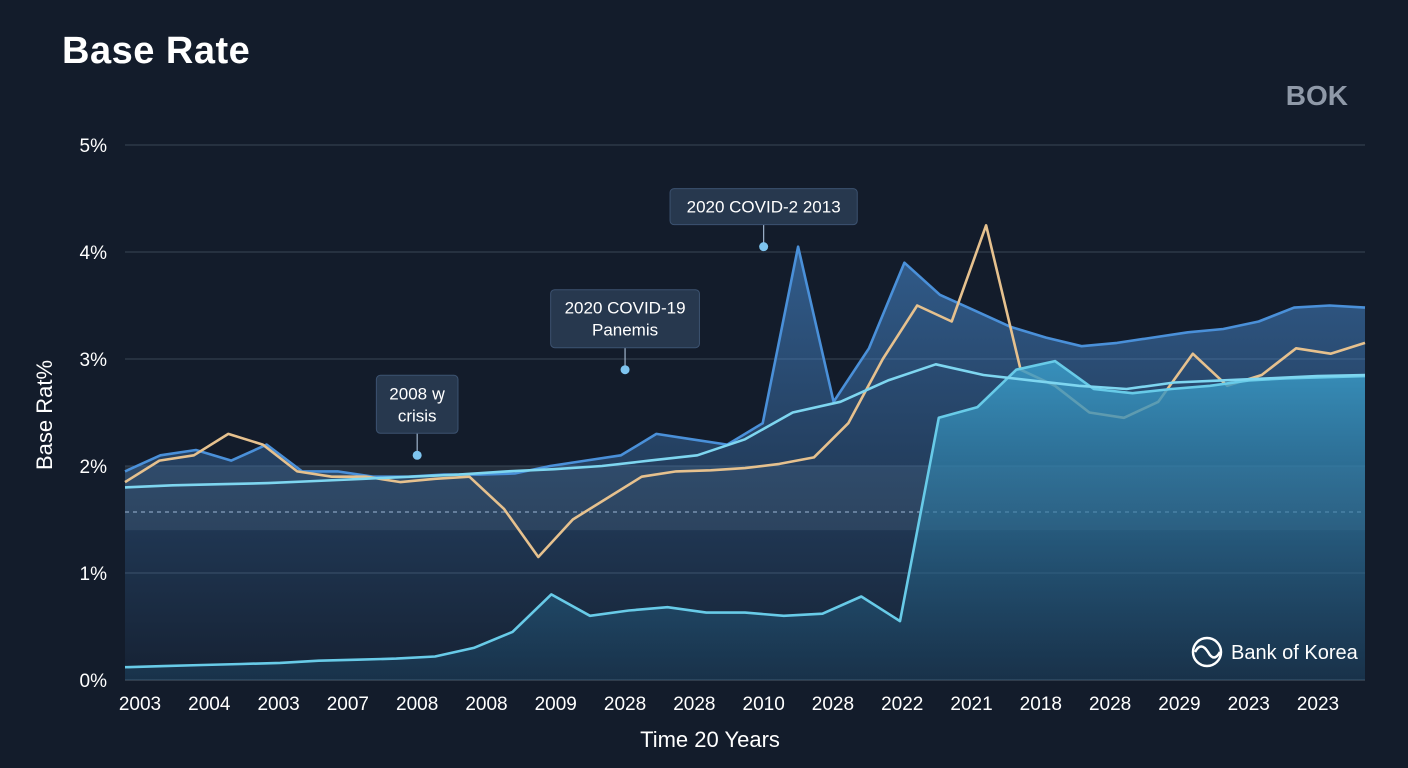  I want to click on annotation-text: 2020 COVID-19, so click(625, 308).